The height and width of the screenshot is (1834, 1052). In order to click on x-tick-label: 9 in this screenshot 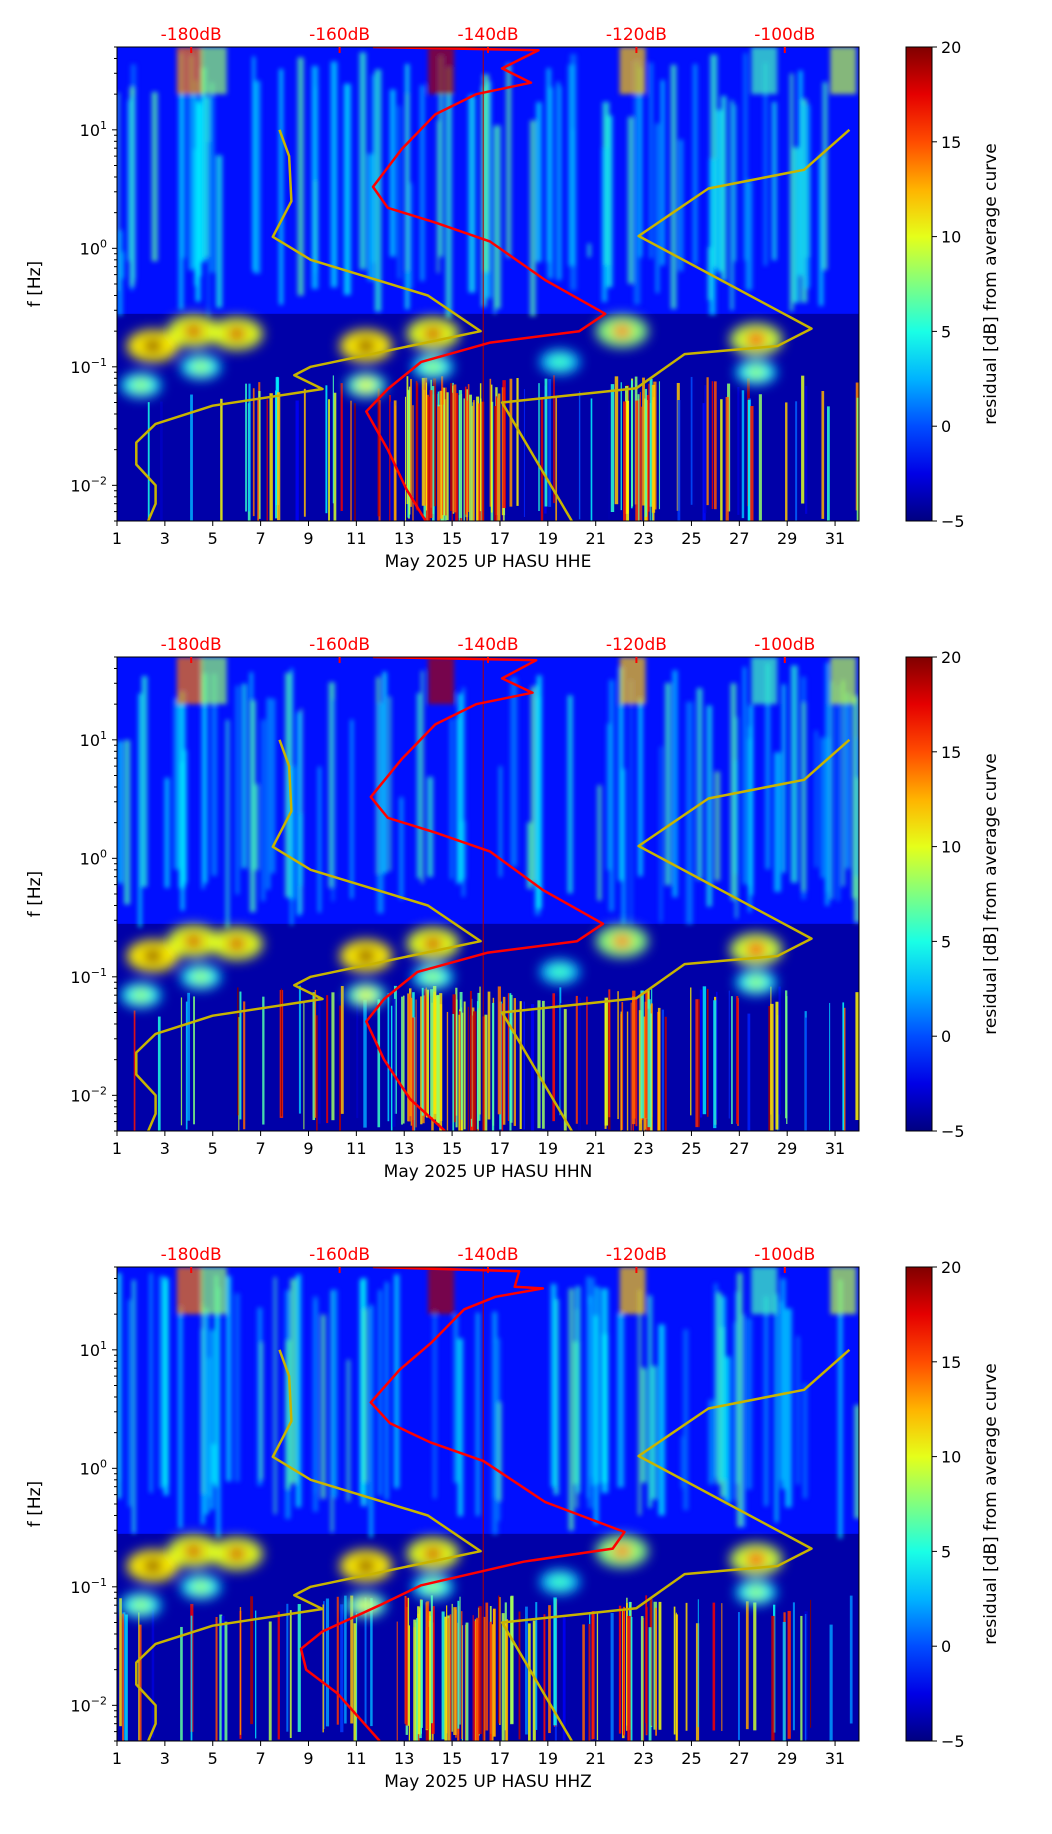, I will do `click(308, 1148)`.